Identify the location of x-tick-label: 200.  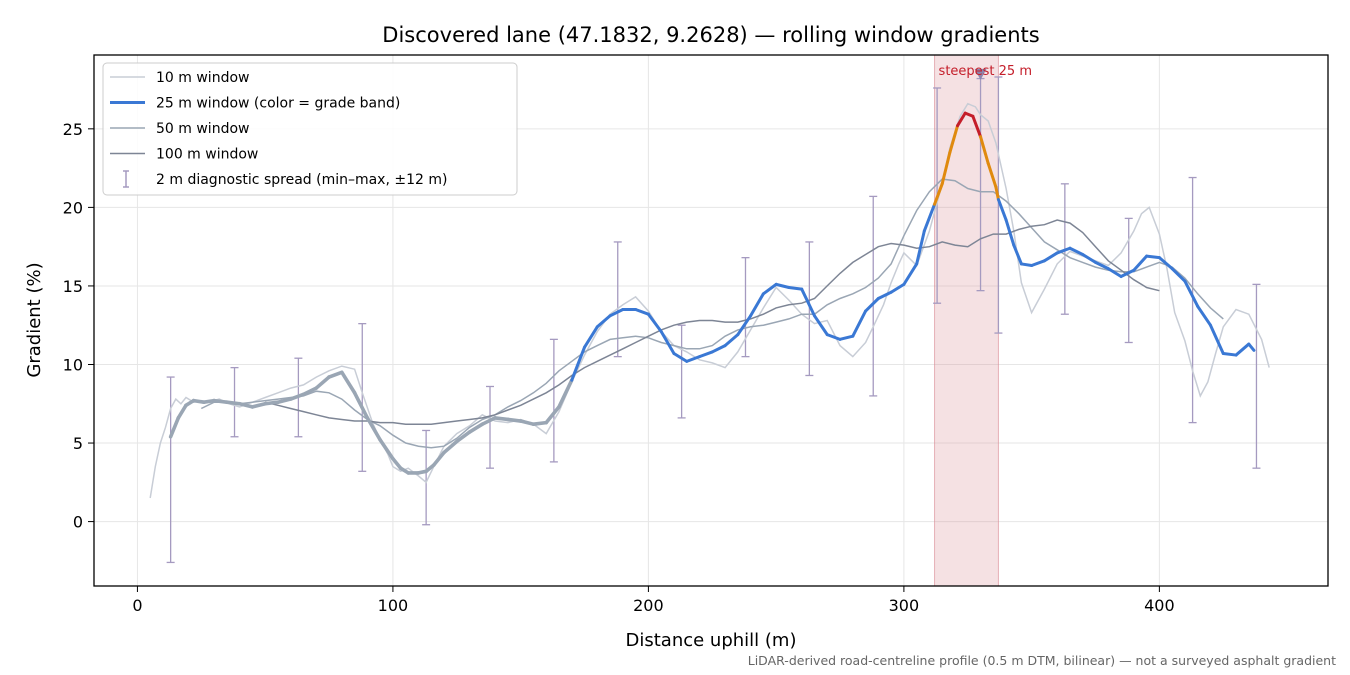
(648, 605).